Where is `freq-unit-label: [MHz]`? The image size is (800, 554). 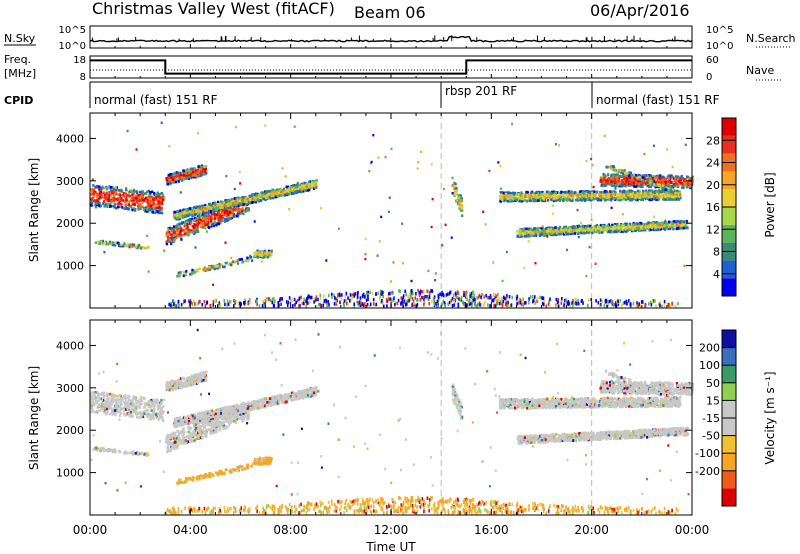
freq-unit-label: [MHz] is located at coordinates (20, 73).